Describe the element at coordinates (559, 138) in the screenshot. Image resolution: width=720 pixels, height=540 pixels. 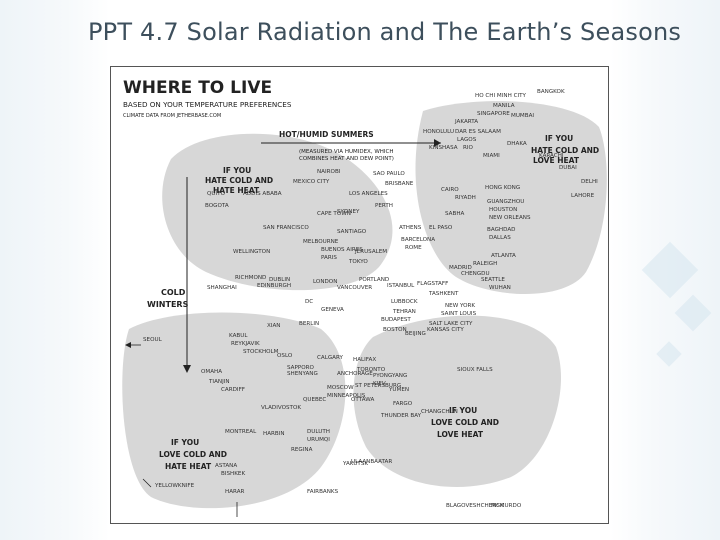
I see `region-label-top-right-1: IF YOU` at that location.